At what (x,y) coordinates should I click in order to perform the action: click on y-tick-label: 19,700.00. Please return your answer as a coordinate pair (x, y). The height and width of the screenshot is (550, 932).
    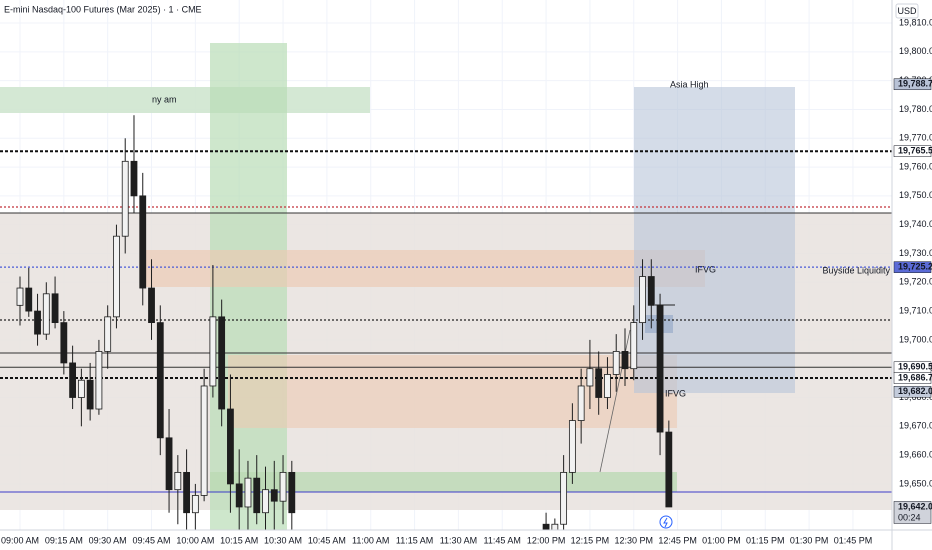
    Looking at the image, I should click on (915, 339).